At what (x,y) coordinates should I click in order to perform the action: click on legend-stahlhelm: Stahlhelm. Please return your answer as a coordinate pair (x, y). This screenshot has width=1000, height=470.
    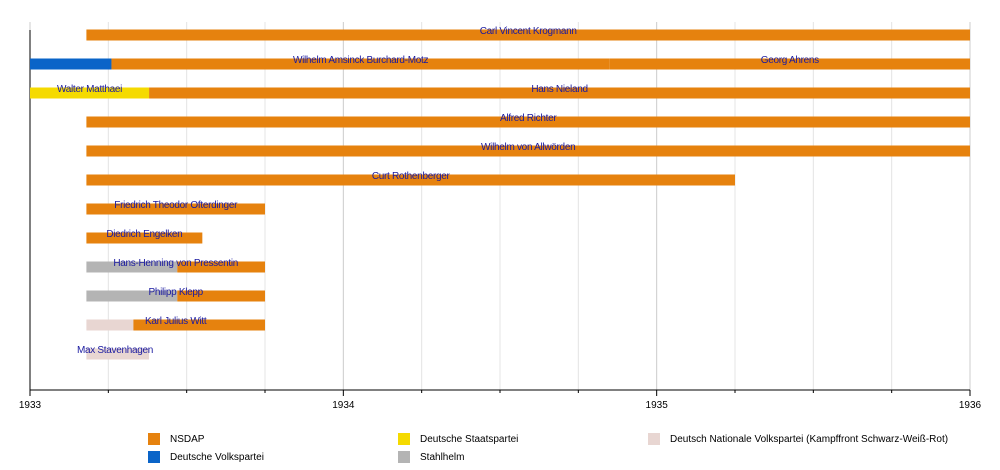
    Looking at the image, I should click on (431, 457).